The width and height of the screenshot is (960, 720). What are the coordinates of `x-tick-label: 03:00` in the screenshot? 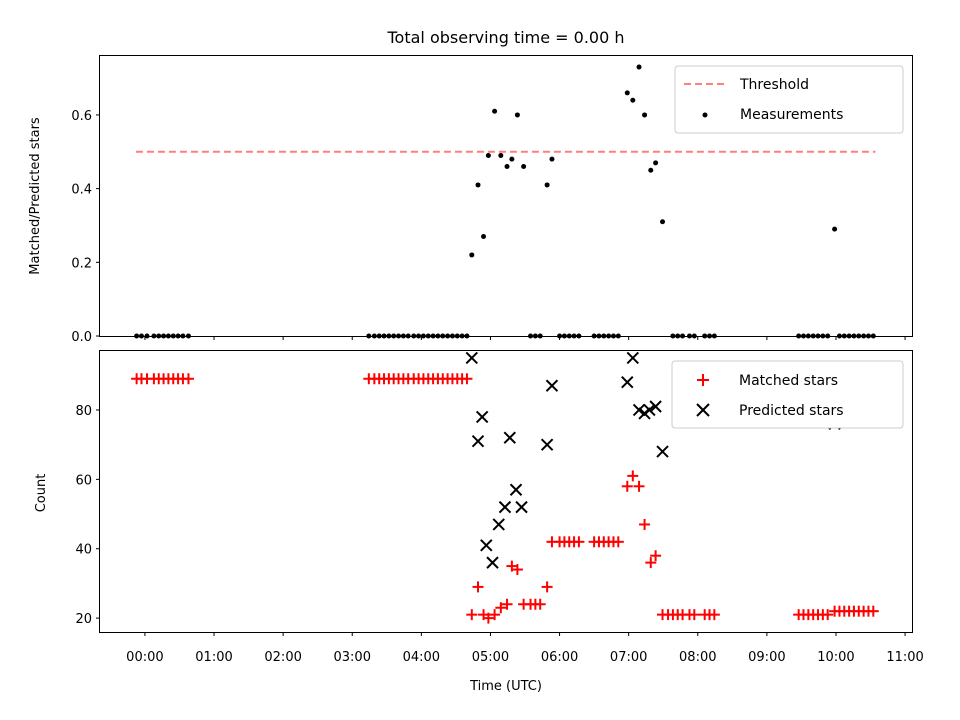 It's located at (352, 657).